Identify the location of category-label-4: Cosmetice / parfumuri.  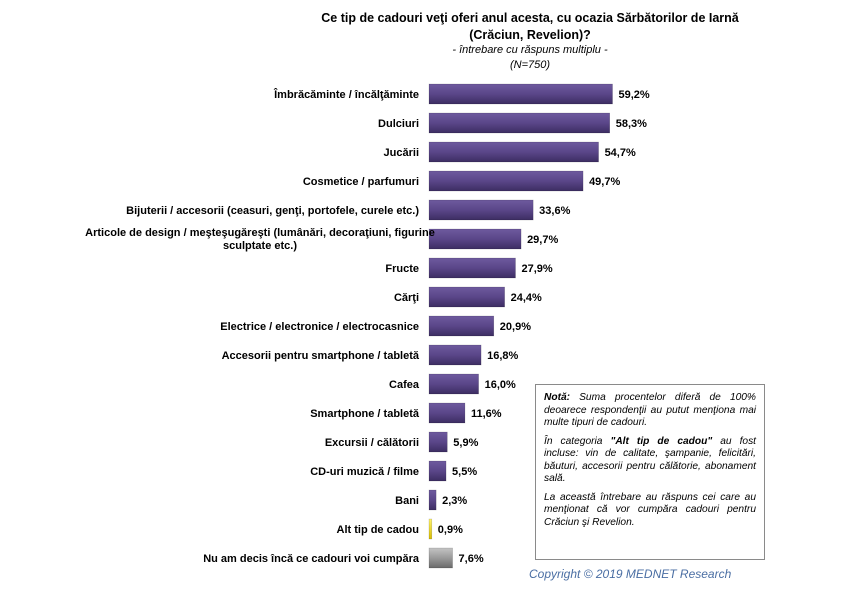
(361, 182).